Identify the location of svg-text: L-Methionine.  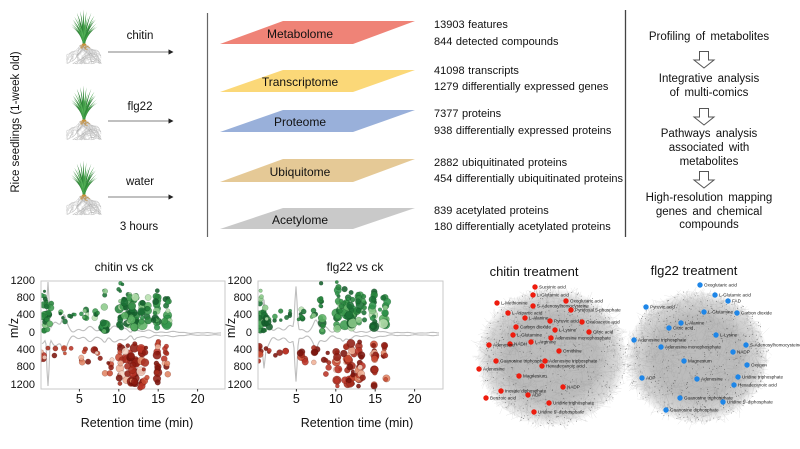
(514, 303).